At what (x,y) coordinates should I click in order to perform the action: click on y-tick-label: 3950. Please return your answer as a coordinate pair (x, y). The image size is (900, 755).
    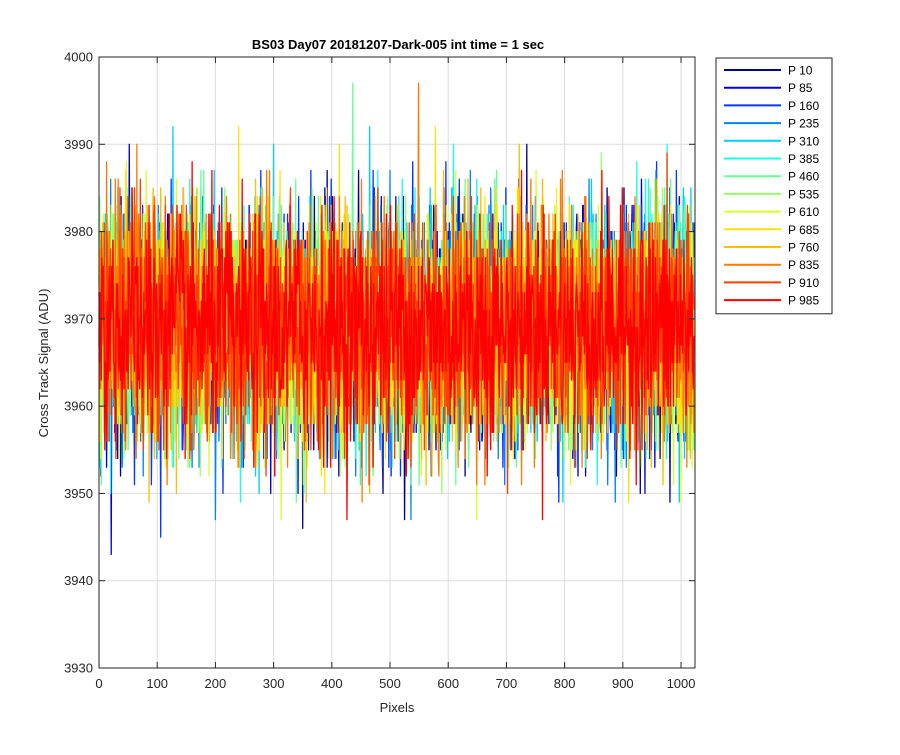
    Looking at the image, I should click on (78, 493).